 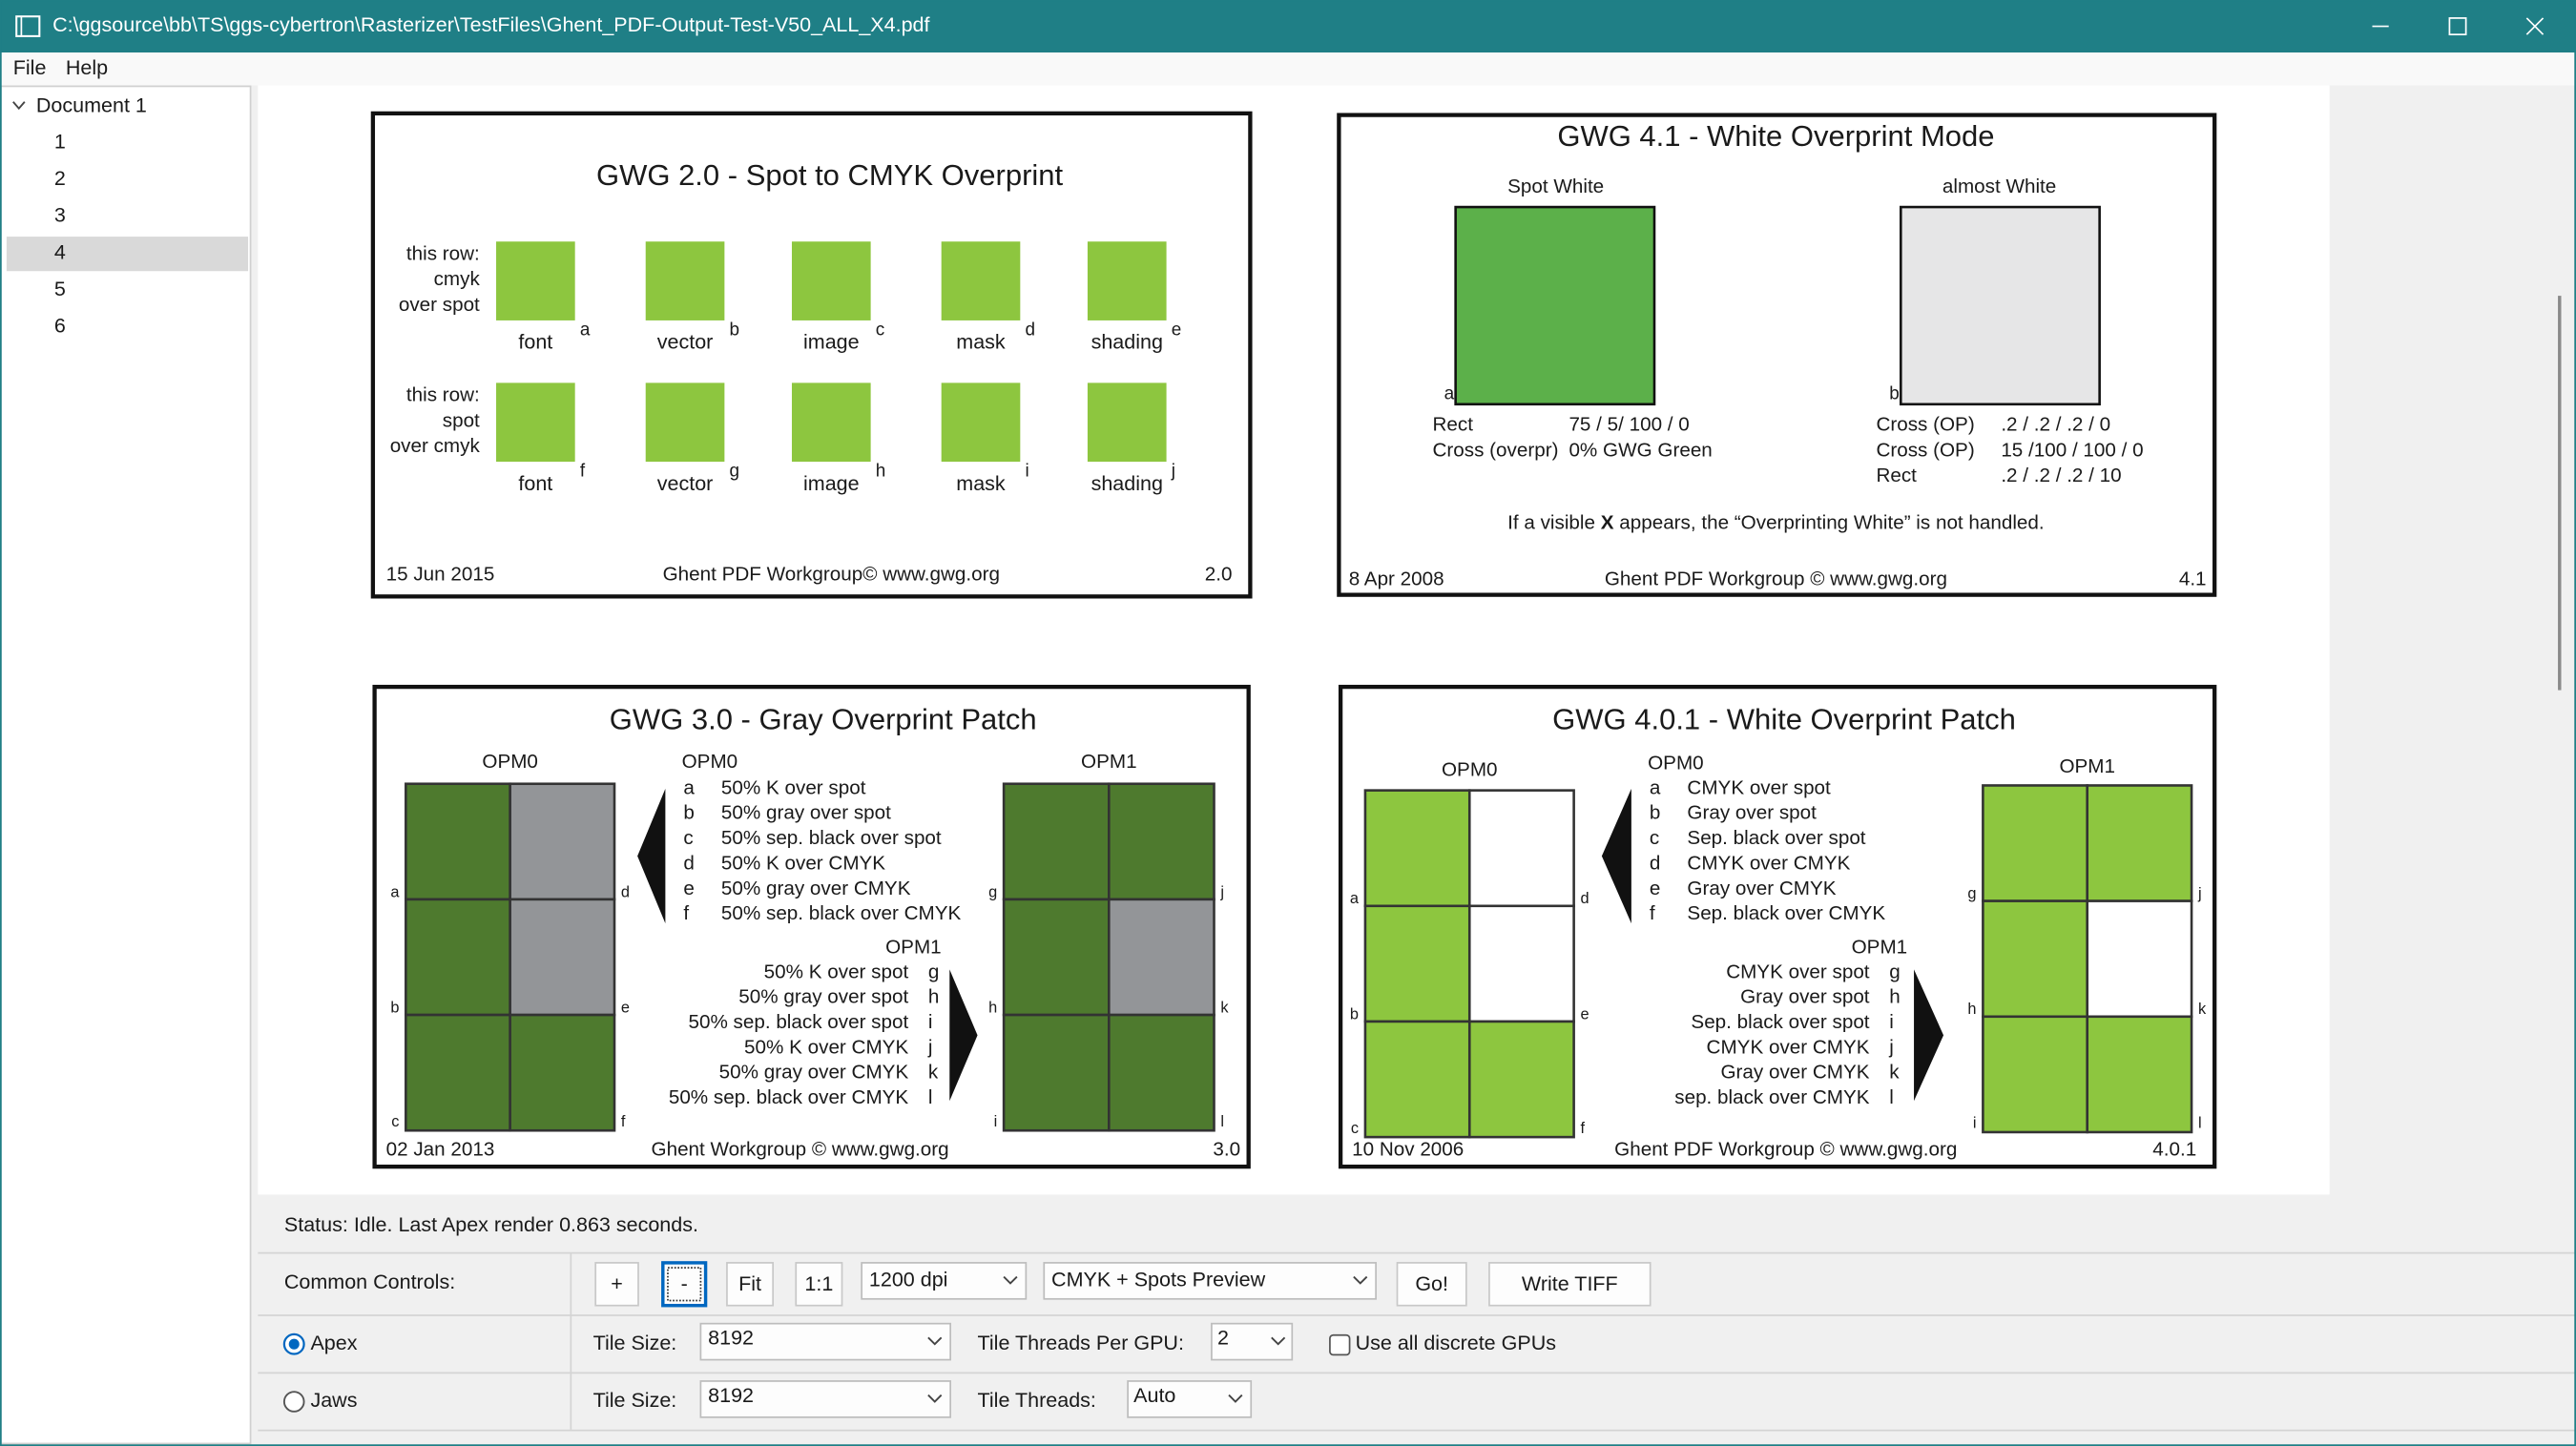 I want to click on zoom-out-label: -, so click(x=684, y=1283).